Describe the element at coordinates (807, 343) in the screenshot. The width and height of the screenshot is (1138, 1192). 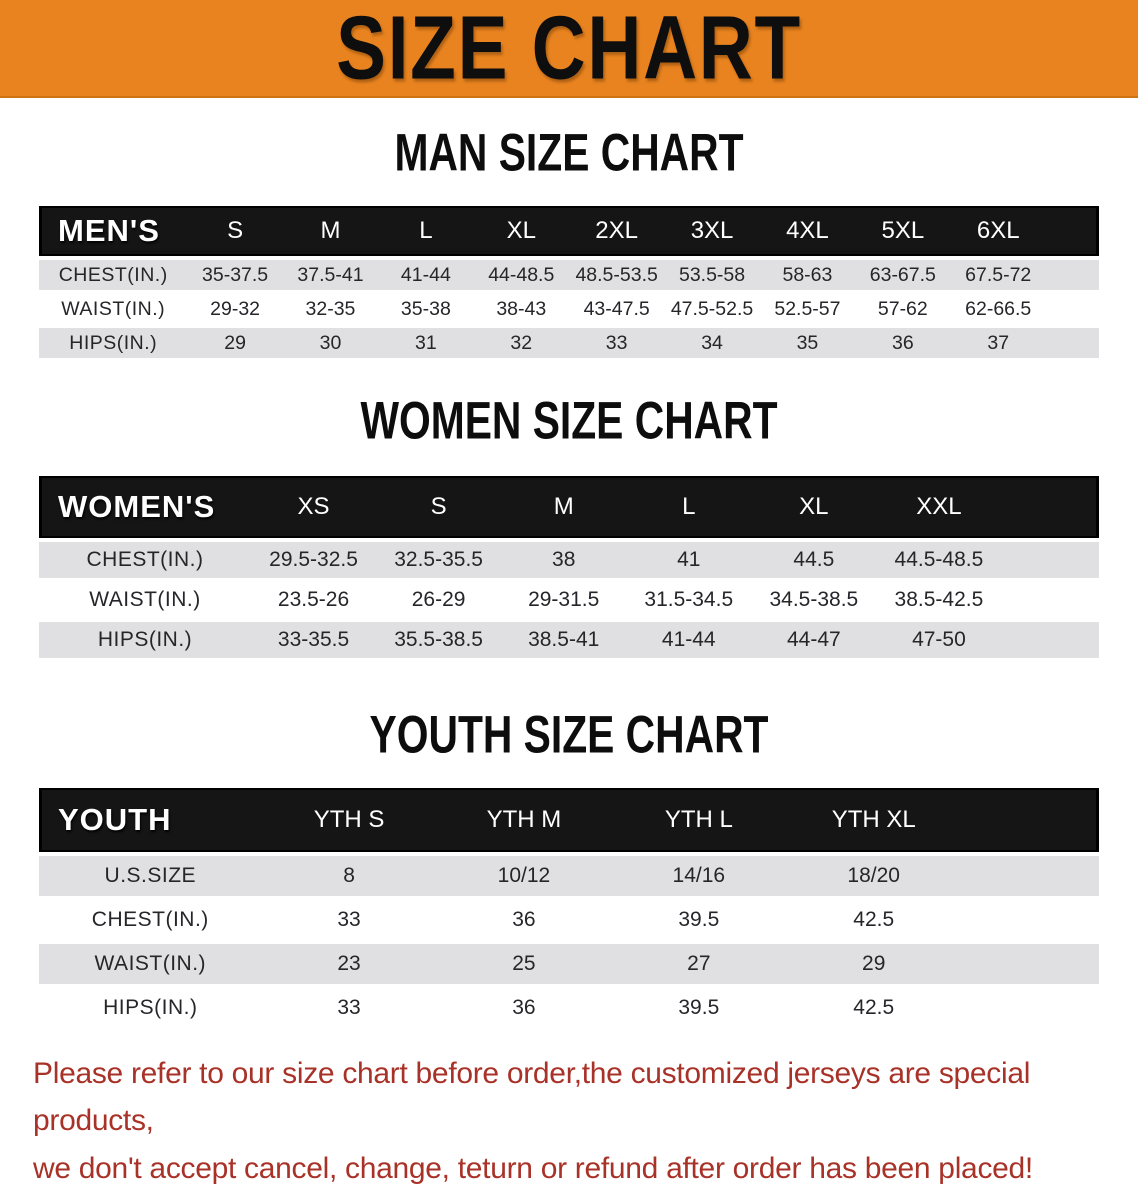
I see `measurement-value: 35` at that location.